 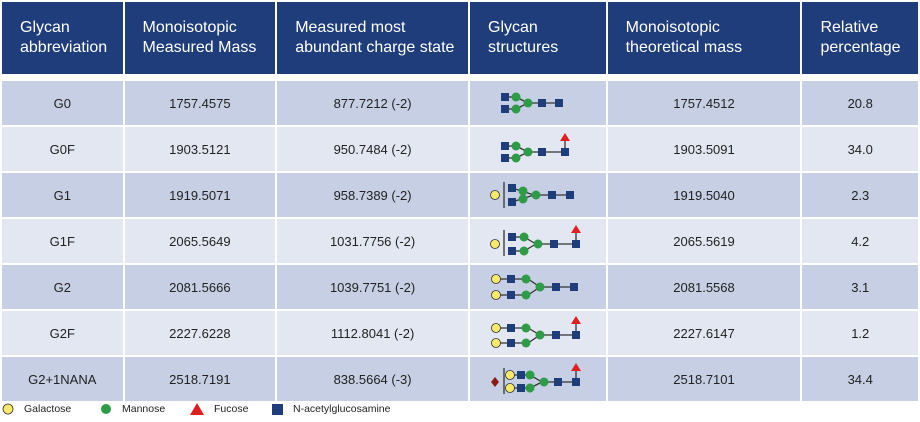 What do you see at coordinates (704, 38) in the screenshot?
I see `header-theoretical-mass: Monoisotopic theoretical mass` at bounding box center [704, 38].